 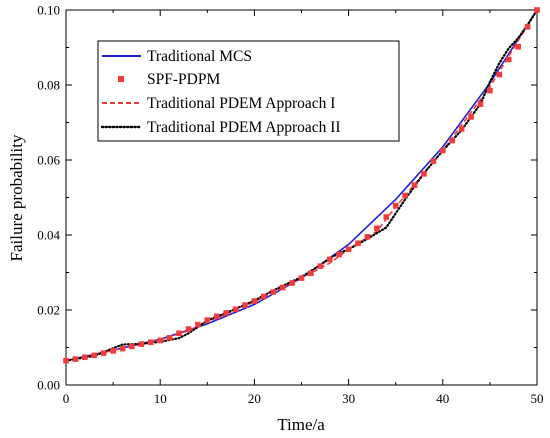 What do you see at coordinates (183, 79) in the screenshot?
I see `legend-label-spf-pdpm: SPF-PDPM` at bounding box center [183, 79].